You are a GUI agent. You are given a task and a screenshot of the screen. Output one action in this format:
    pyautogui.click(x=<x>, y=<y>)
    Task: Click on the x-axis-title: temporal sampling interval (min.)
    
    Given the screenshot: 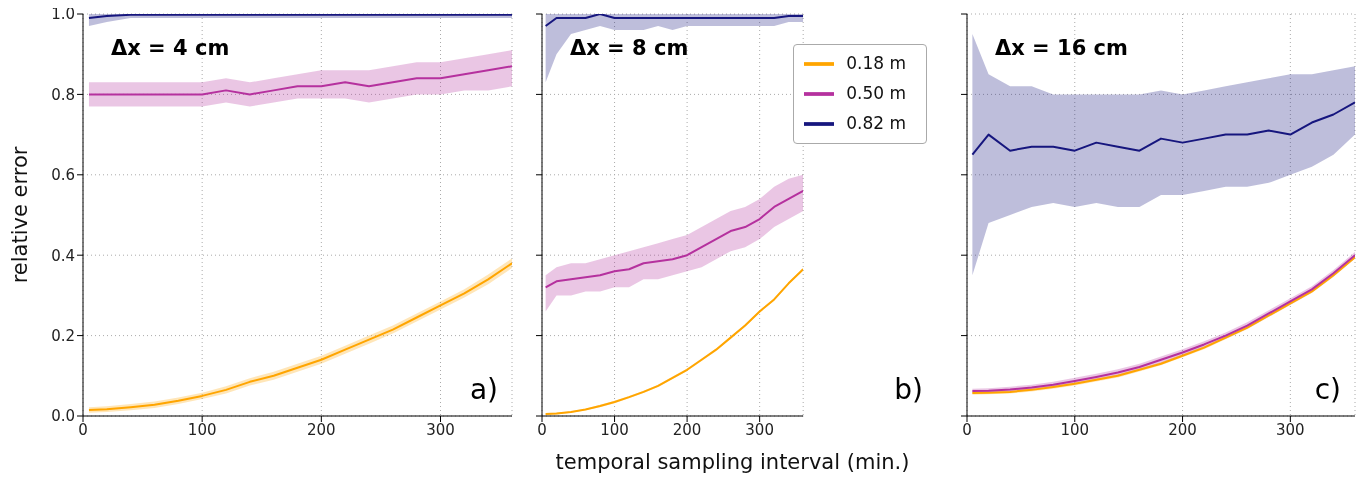 What is the action you would take?
    pyautogui.click(x=732, y=462)
    